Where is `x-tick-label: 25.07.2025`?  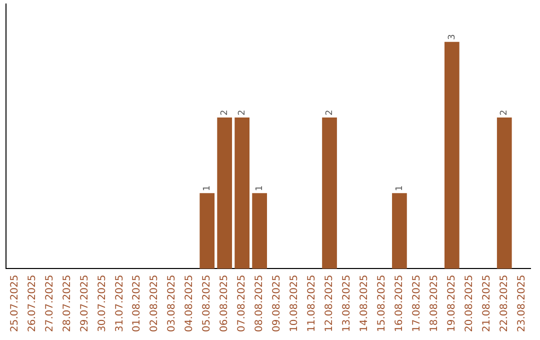 x-tick-label: 25.07.2025 is located at coordinates (14, 303).